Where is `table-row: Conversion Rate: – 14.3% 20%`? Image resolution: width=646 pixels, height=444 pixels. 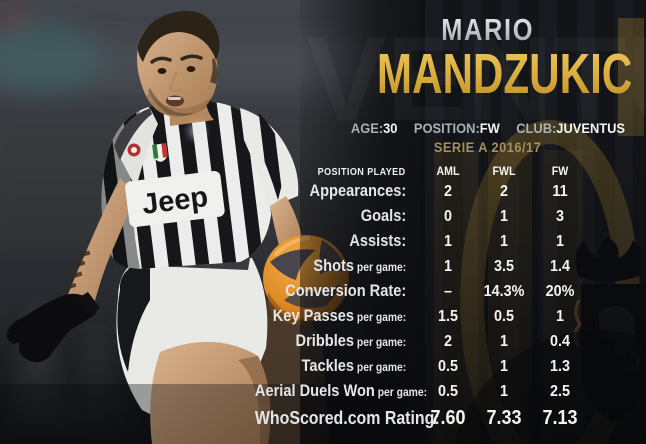 table-row: Conversion Rate: – 14.3% 20% is located at coordinates (409, 293).